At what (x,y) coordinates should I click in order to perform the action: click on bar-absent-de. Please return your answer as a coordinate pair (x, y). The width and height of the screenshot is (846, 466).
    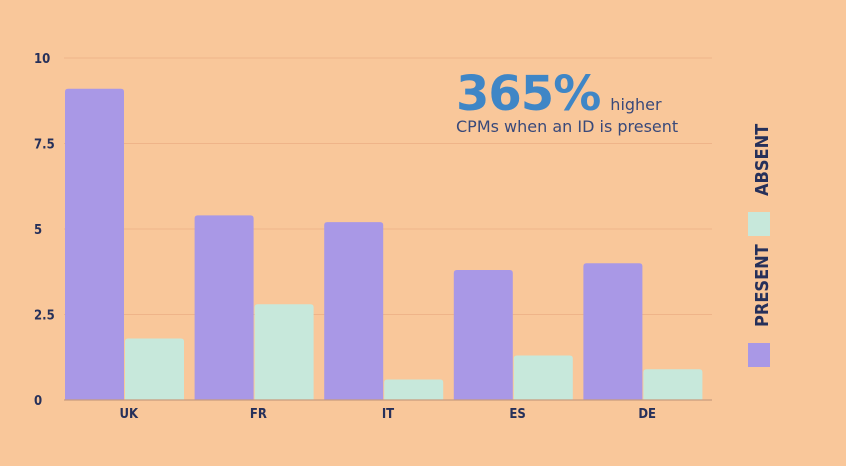
    Looking at the image, I should click on (673, 384).